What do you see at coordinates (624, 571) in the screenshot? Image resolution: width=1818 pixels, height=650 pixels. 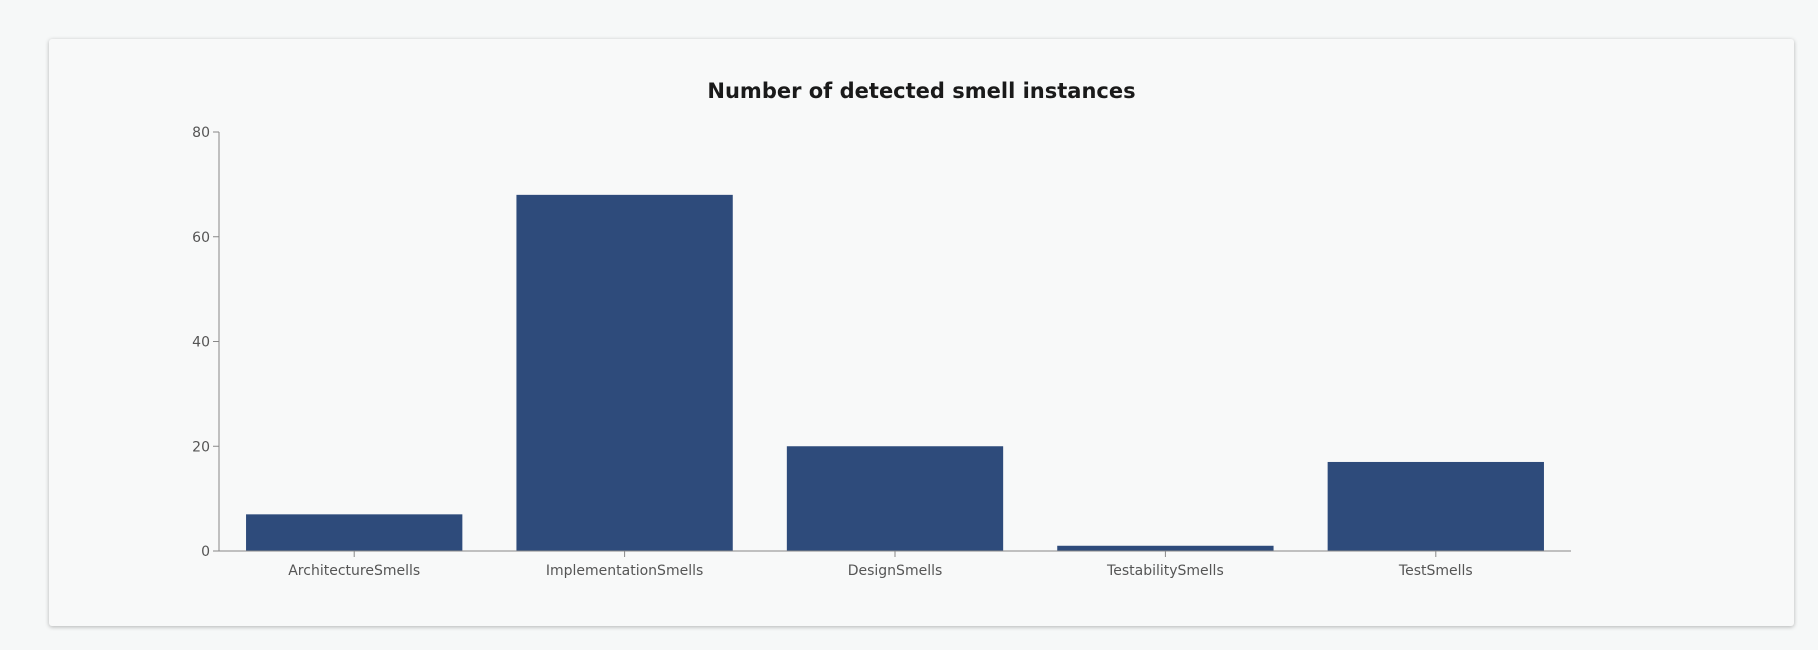 I see `x-tick-label-1: ImplementationSmells` at bounding box center [624, 571].